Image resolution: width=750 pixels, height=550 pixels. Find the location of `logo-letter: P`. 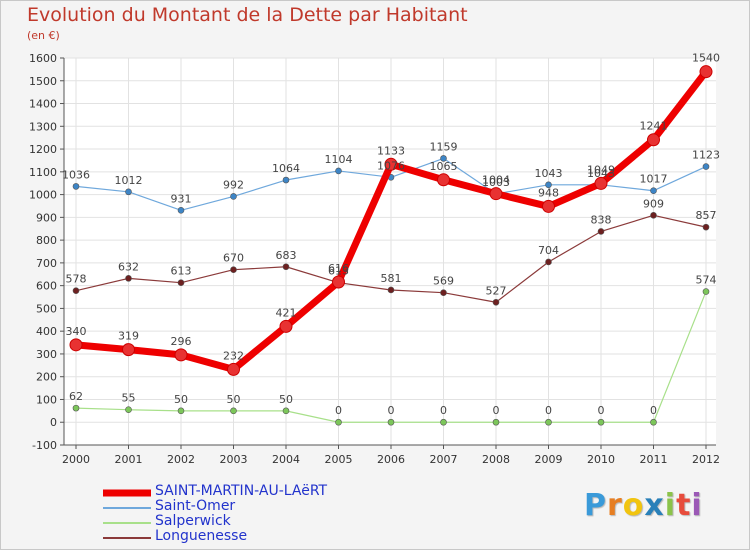

logo-letter: P is located at coordinates (595, 505).